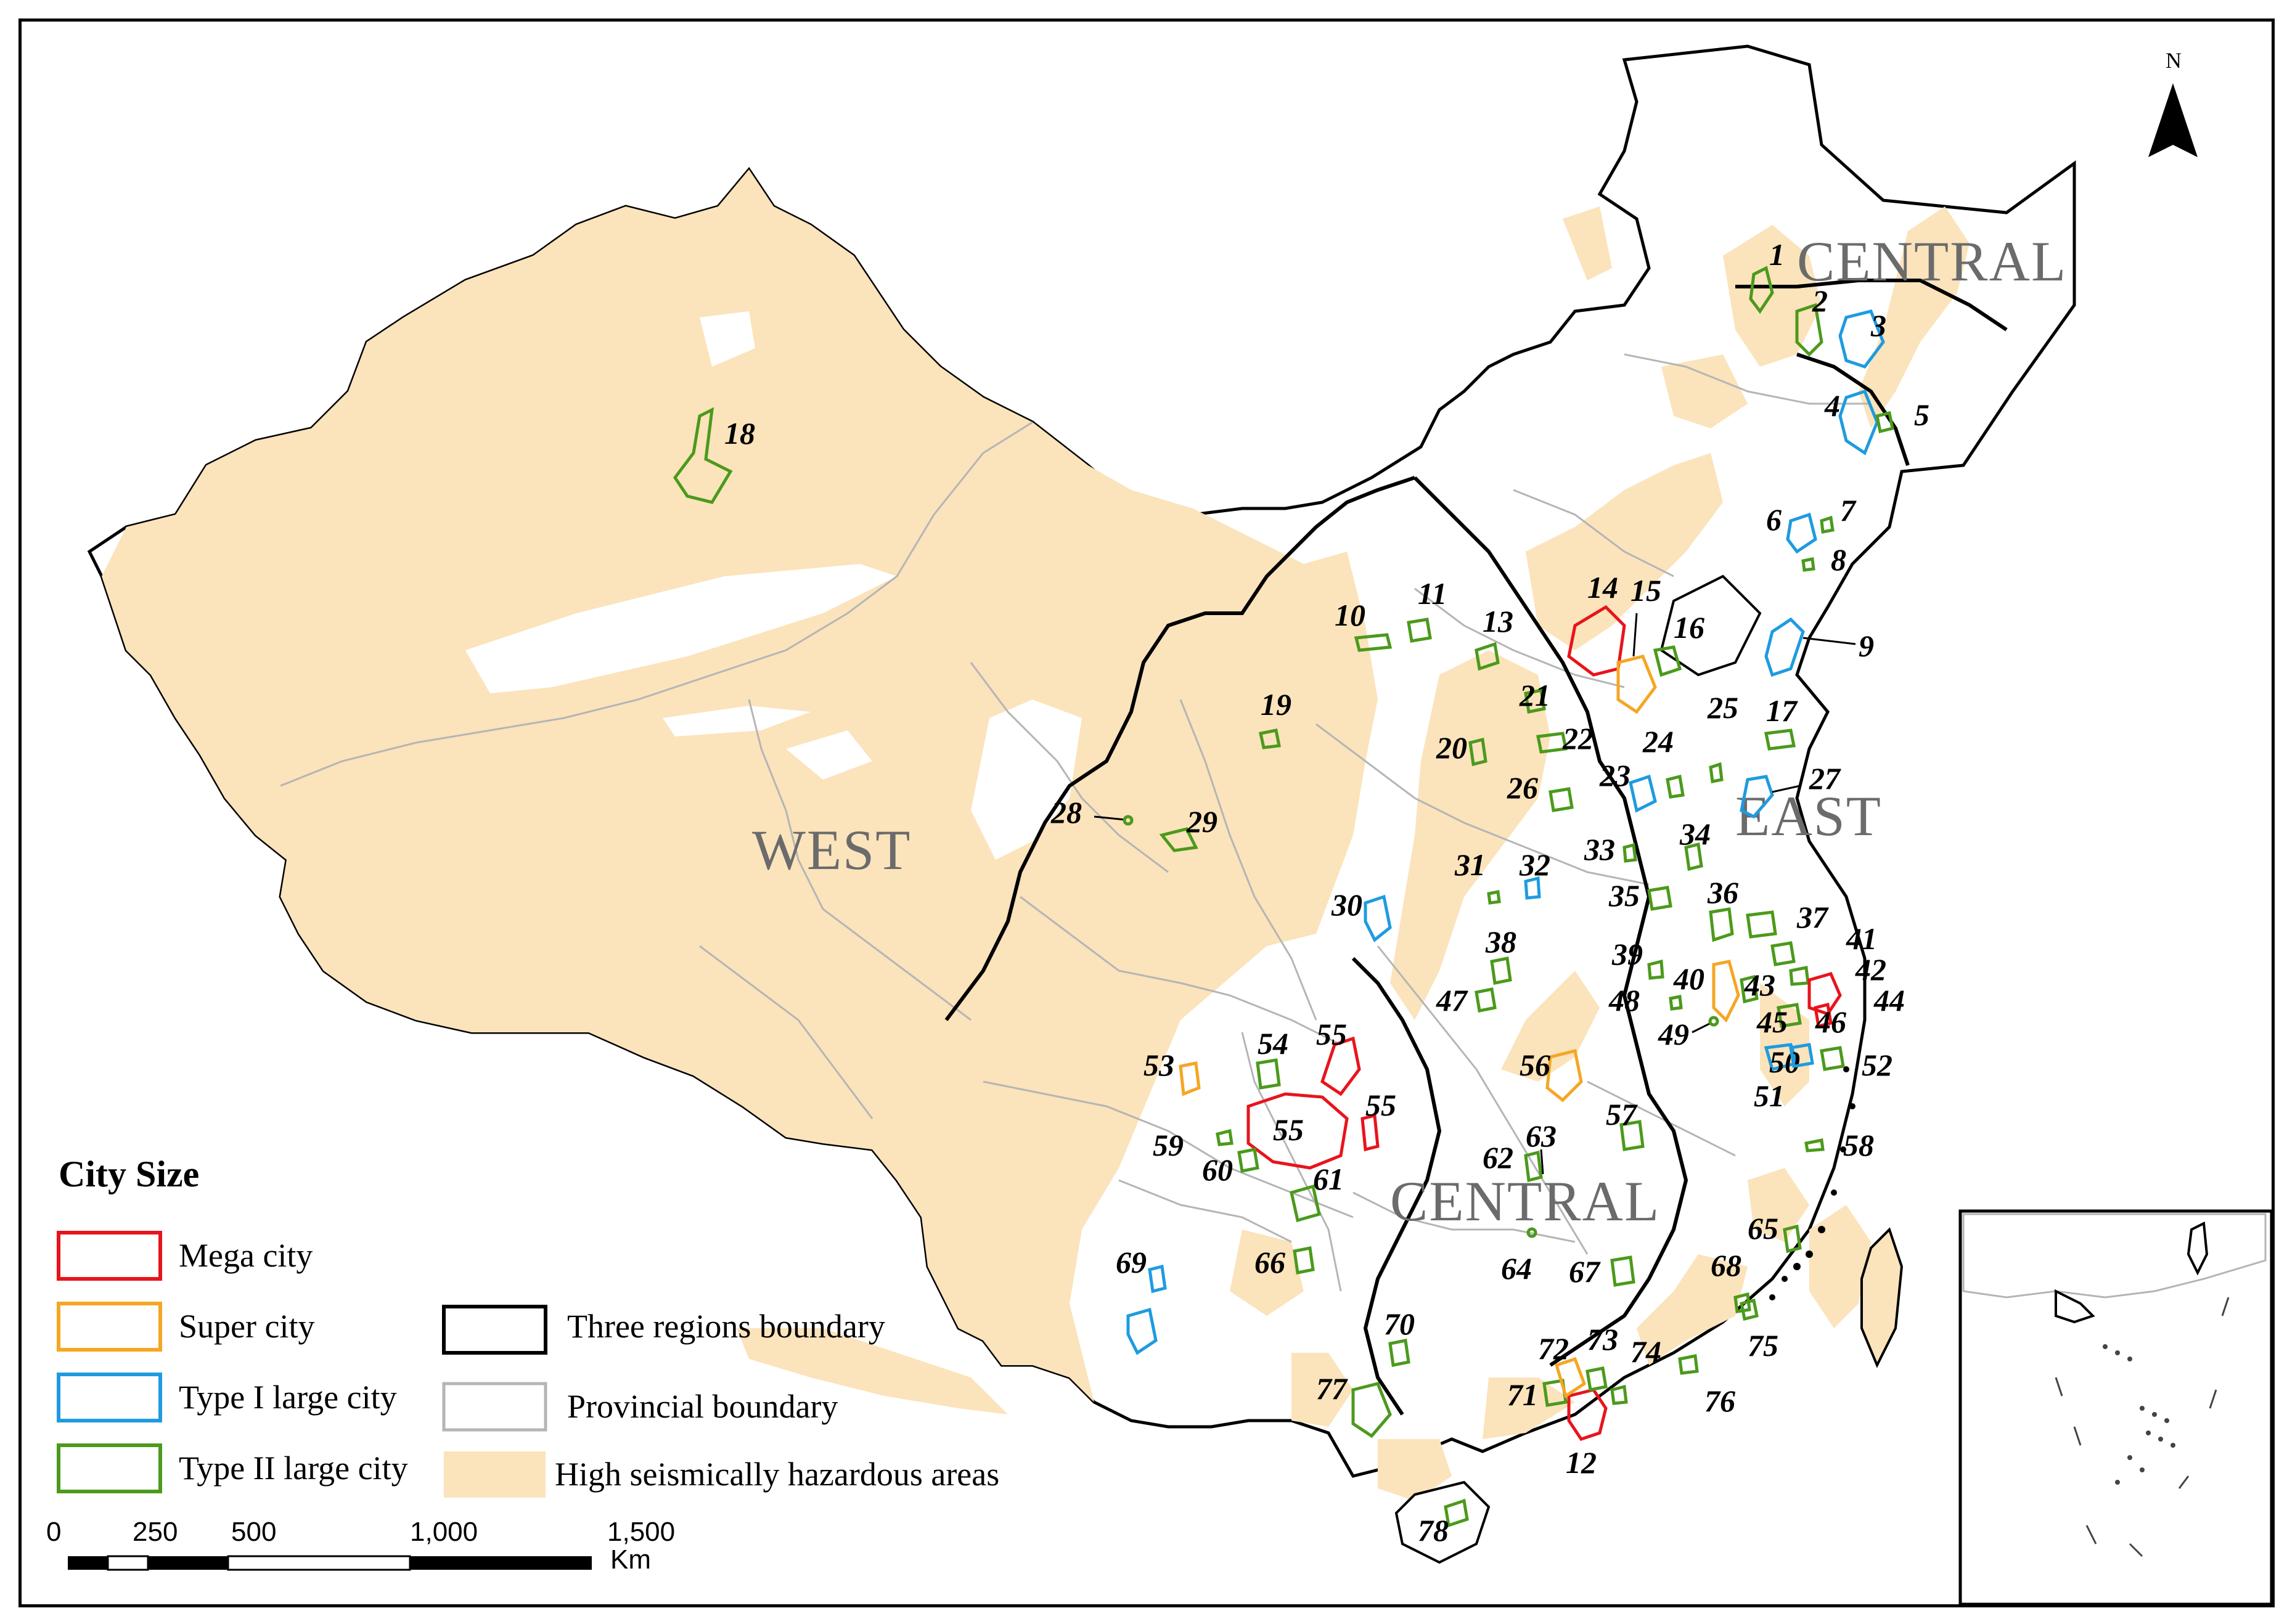  I want to click on city-marker-67: 67, so click(1602, 1271).